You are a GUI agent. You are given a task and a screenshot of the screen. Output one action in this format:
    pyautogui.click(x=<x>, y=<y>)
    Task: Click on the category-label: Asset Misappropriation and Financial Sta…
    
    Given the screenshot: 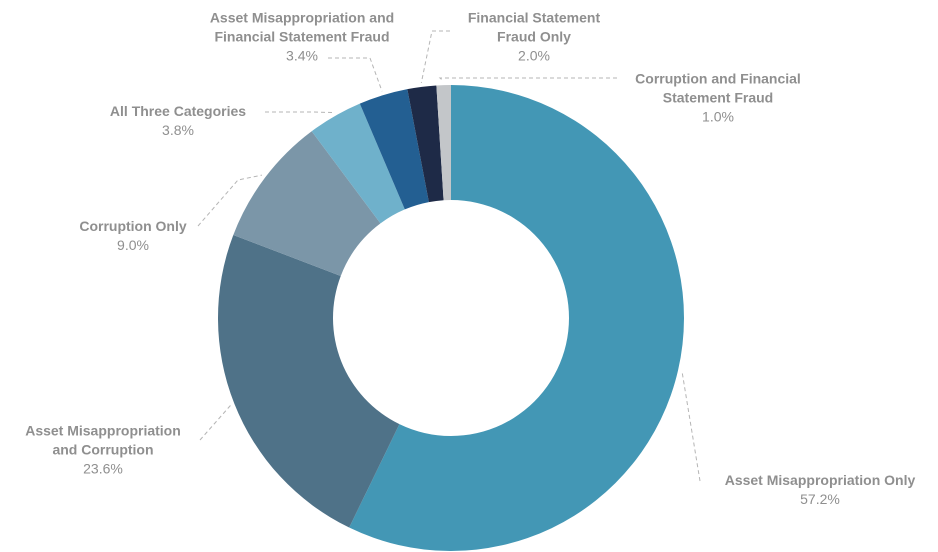 What is the action you would take?
    pyautogui.click(x=302, y=27)
    